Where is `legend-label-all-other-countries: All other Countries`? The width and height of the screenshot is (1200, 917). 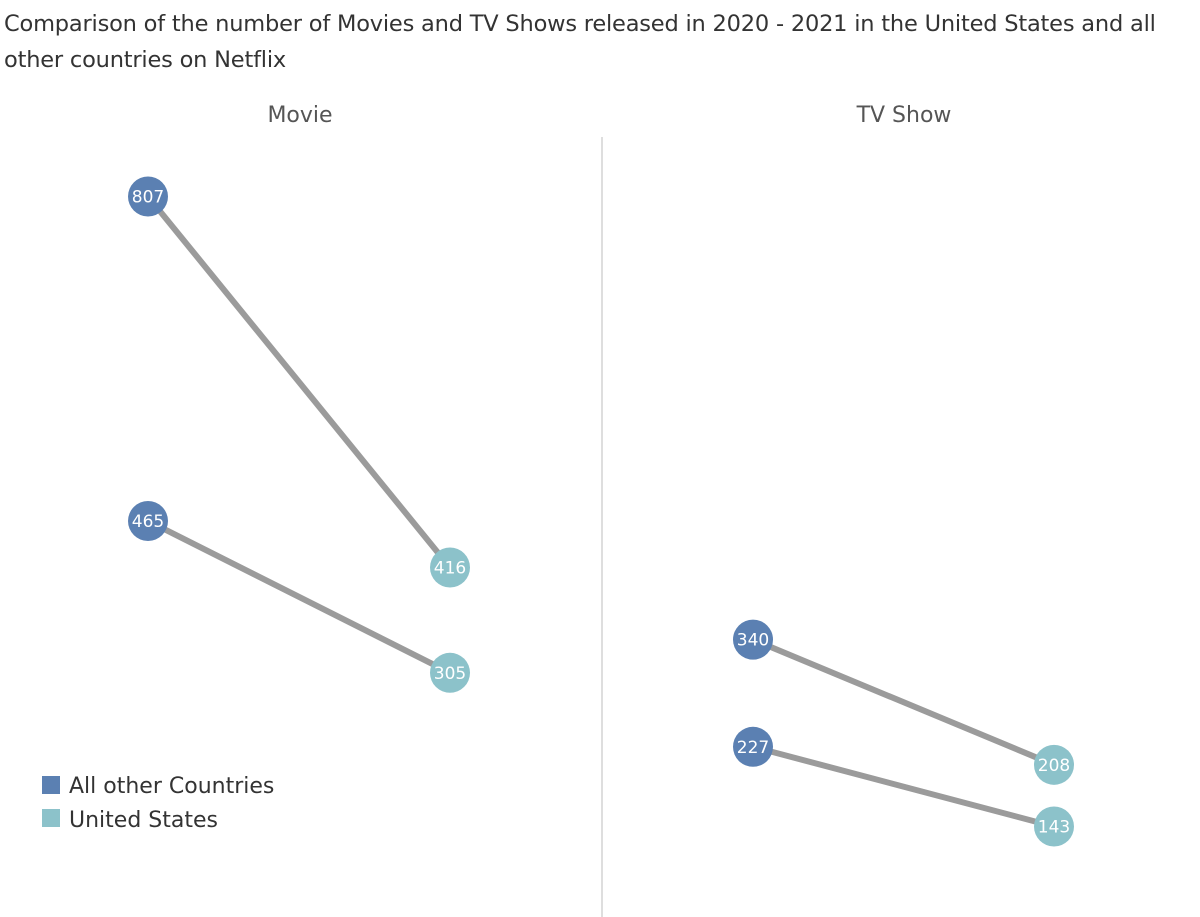
legend-label-all-other-countries: All other Countries is located at coordinates (171, 786).